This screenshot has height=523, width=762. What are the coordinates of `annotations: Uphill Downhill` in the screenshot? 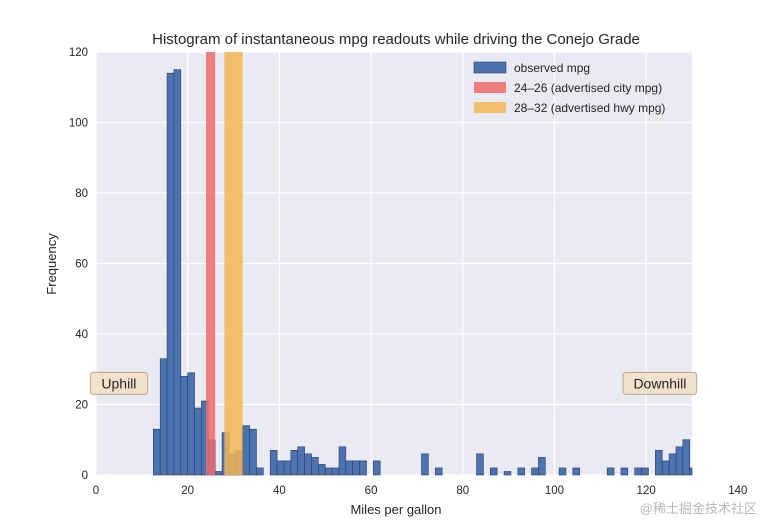 It's located at (393, 383).